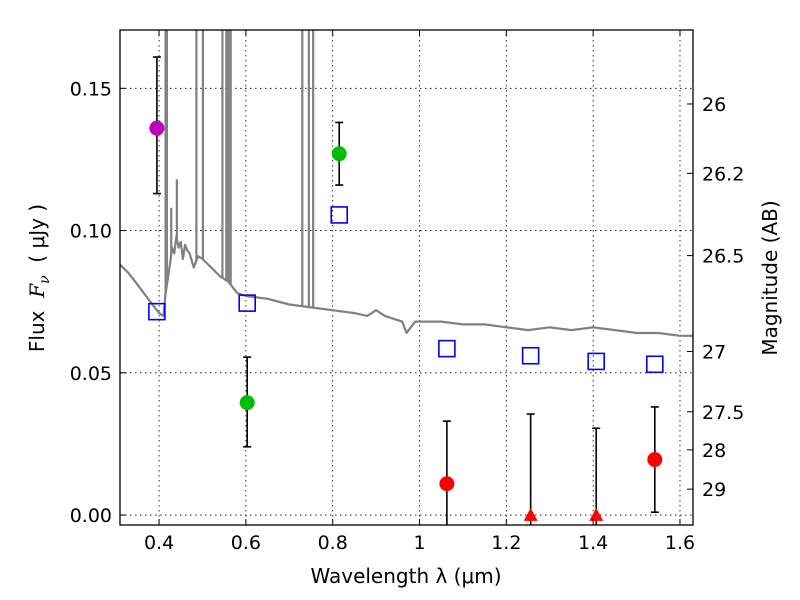 Image resolution: width=800 pixels, height=600 pixels. Describe the element at coordinates (419, 543) in the screenshot. I see `x-tick-label: 1` at that location.